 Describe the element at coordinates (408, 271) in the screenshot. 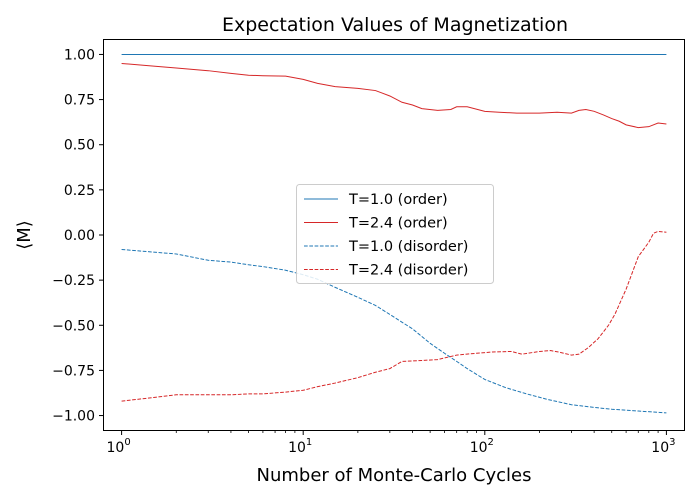

I see `legend-label-3: T=2.4 (disorder)` at that location.